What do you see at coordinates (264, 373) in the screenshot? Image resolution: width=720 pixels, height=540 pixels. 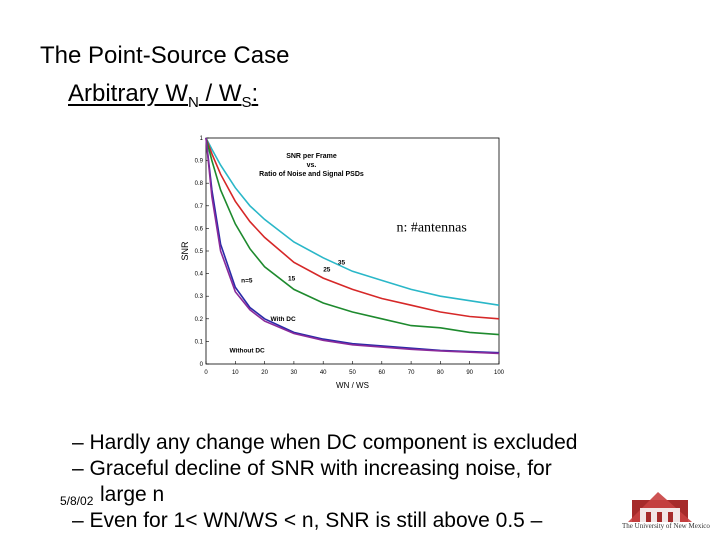 I see `x-tick-label: 20` at bounding box center [264, 373].